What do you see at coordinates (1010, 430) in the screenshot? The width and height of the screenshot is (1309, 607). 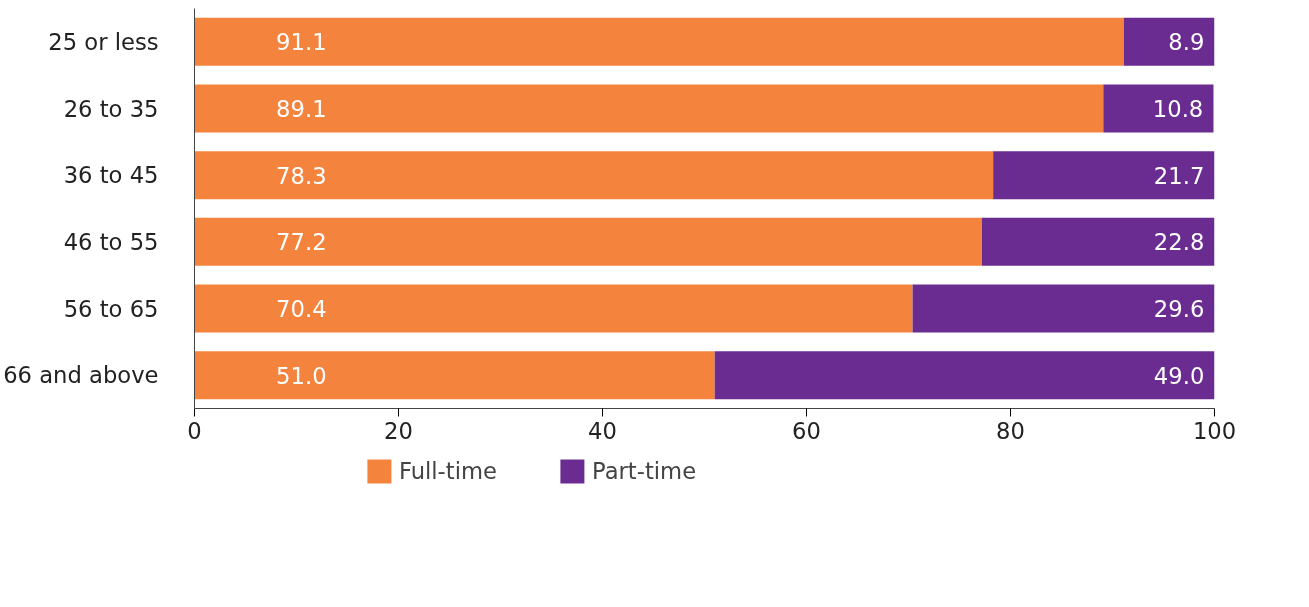 I see `x-tick-label: 80` at bounding box center [1010, 430].